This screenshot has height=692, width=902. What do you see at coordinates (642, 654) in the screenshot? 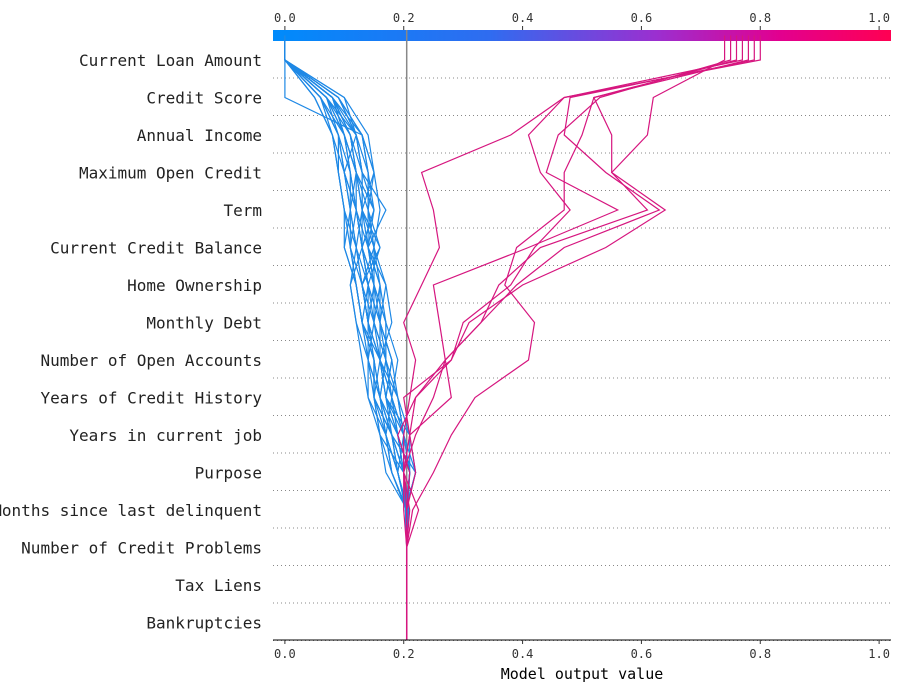
I see `x-tick-label-bottom: 0.6` at bounding box center [642, 654].